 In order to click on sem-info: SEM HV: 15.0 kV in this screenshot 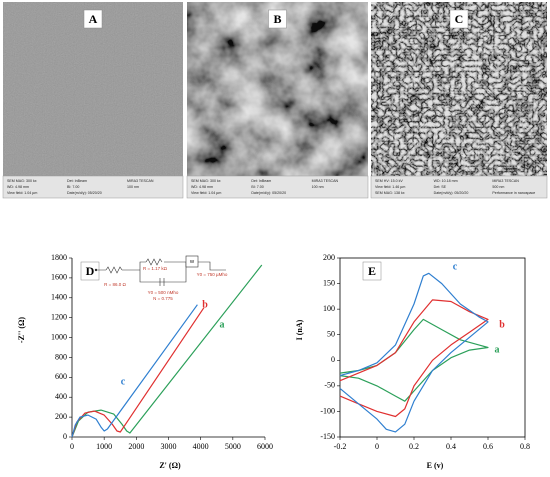, I will do `click(389, 181)`.